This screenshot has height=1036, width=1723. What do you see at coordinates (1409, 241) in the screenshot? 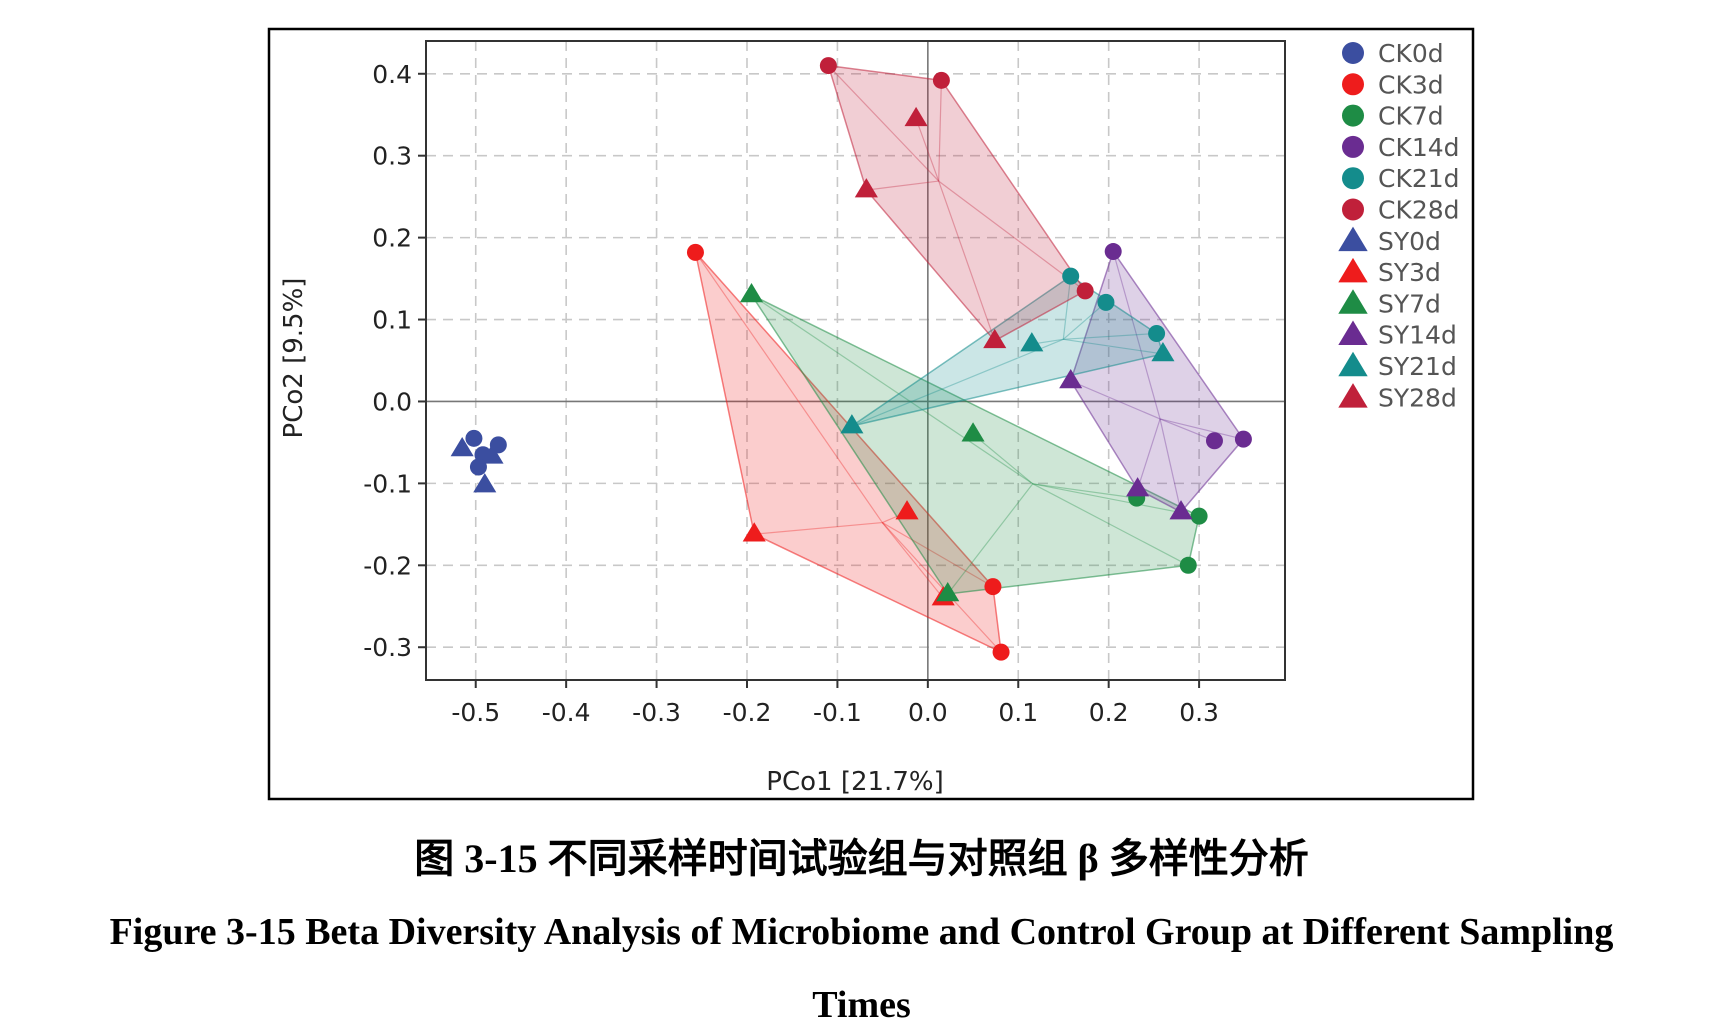
I see `legend-label-sy0d: SY0d` at bounding box center [1409, 241].